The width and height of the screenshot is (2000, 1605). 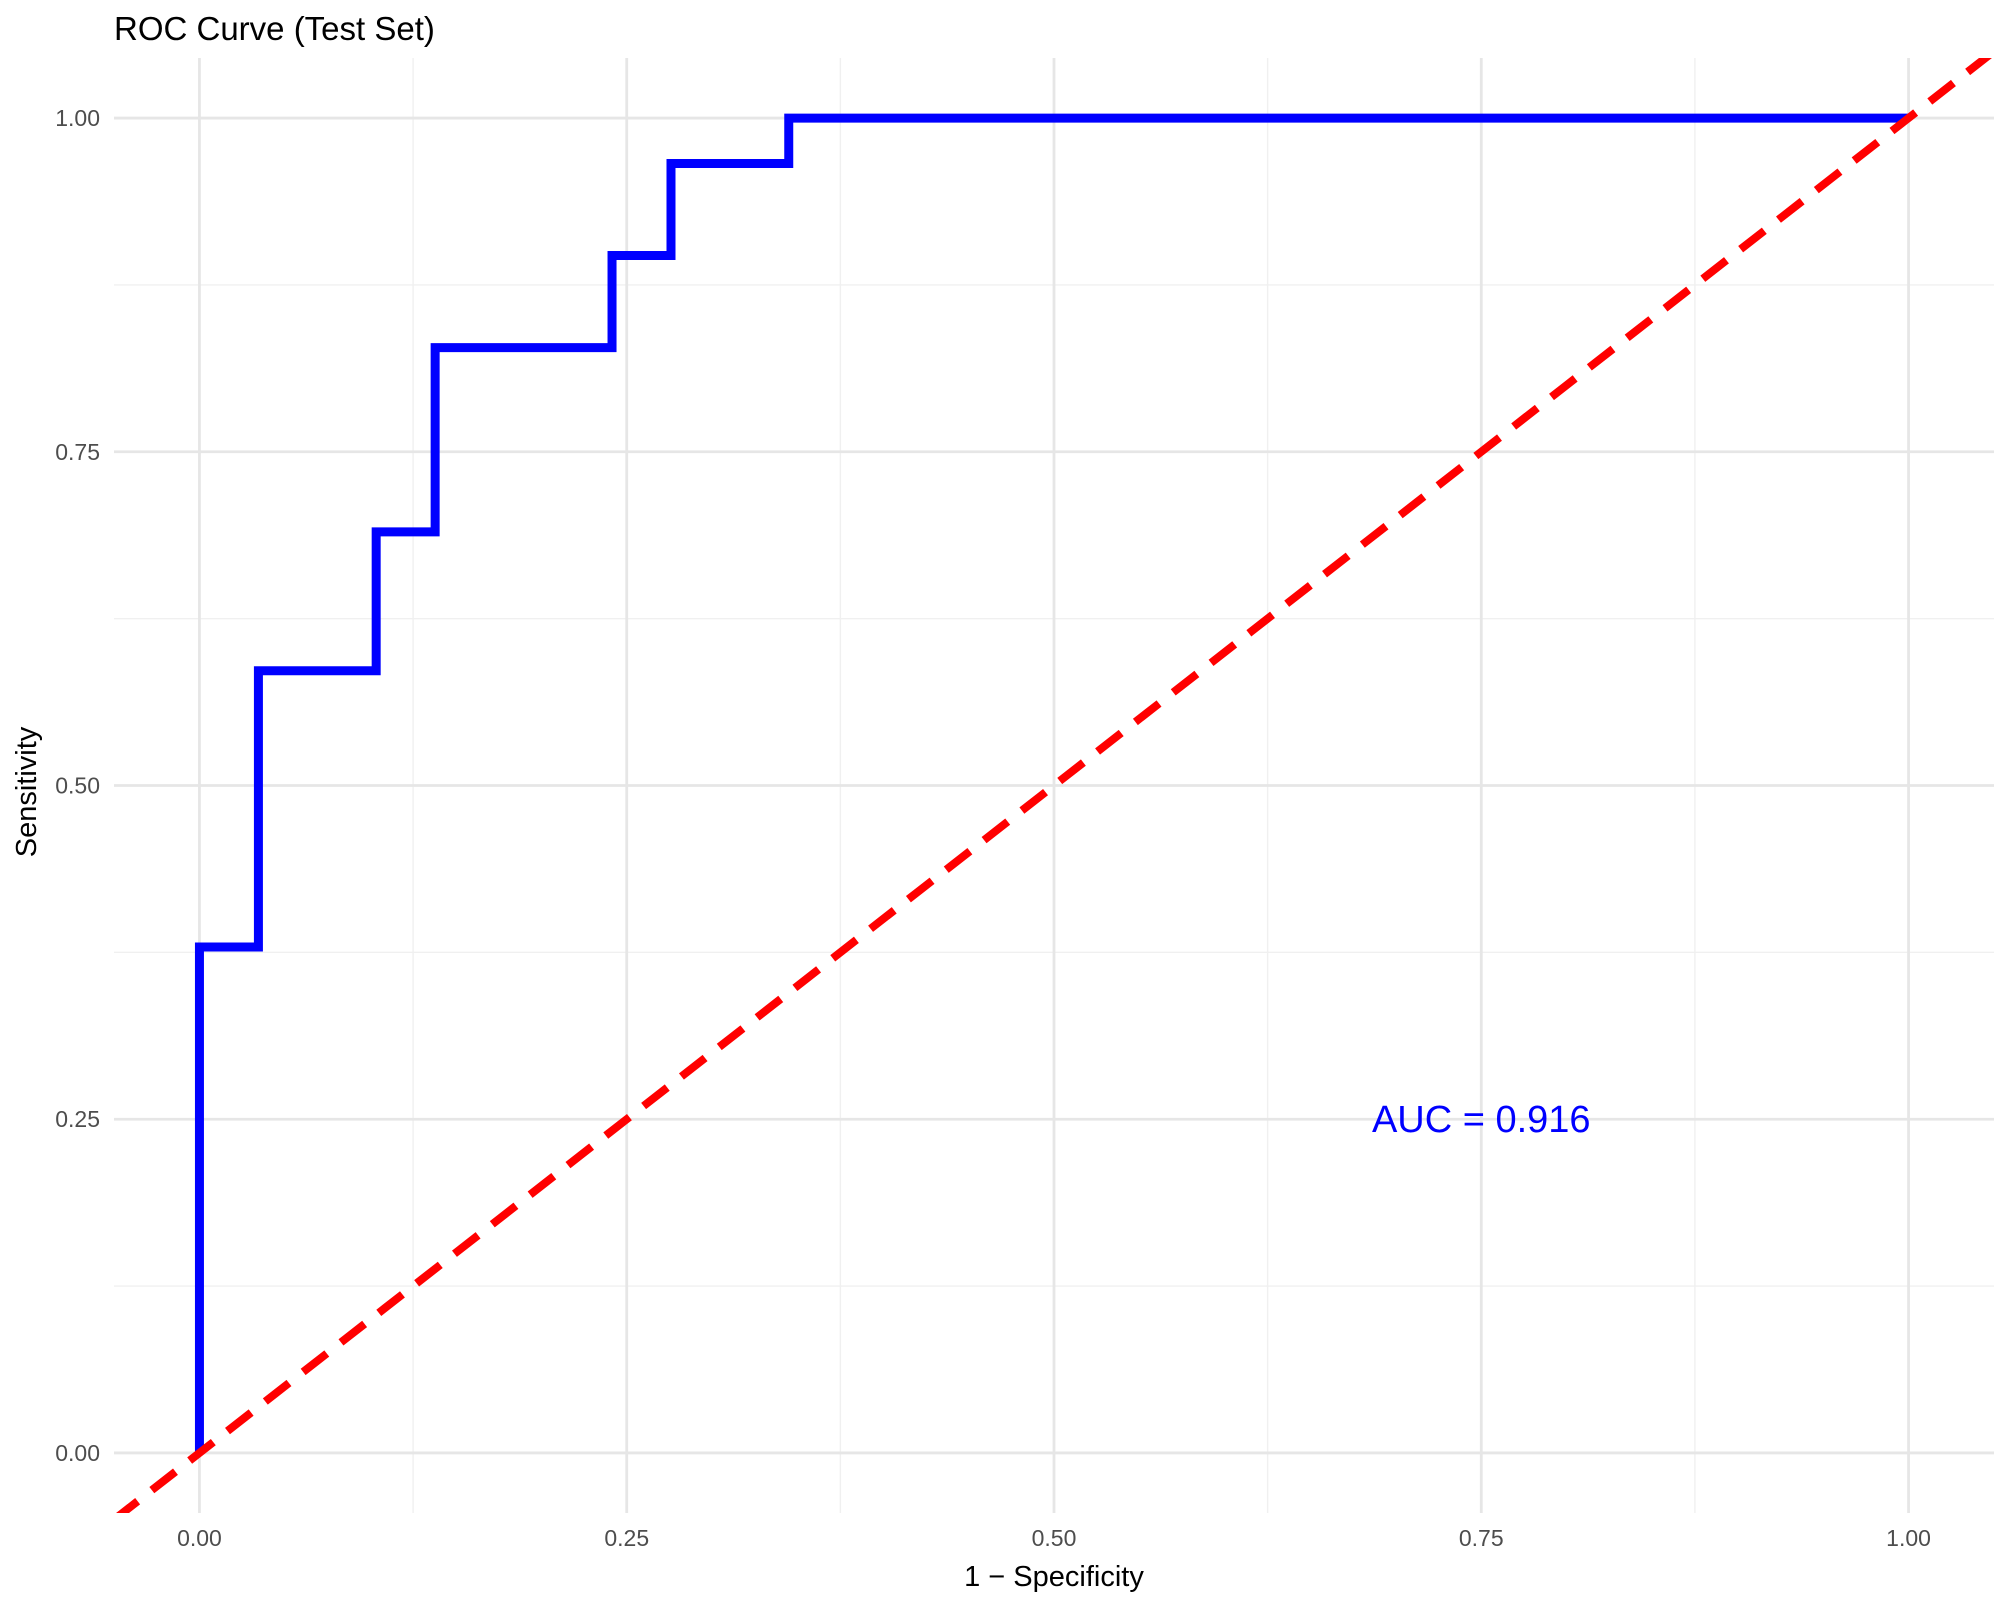 I want to click on y-tick-label: 0.25, so click(x=77, y=1119).